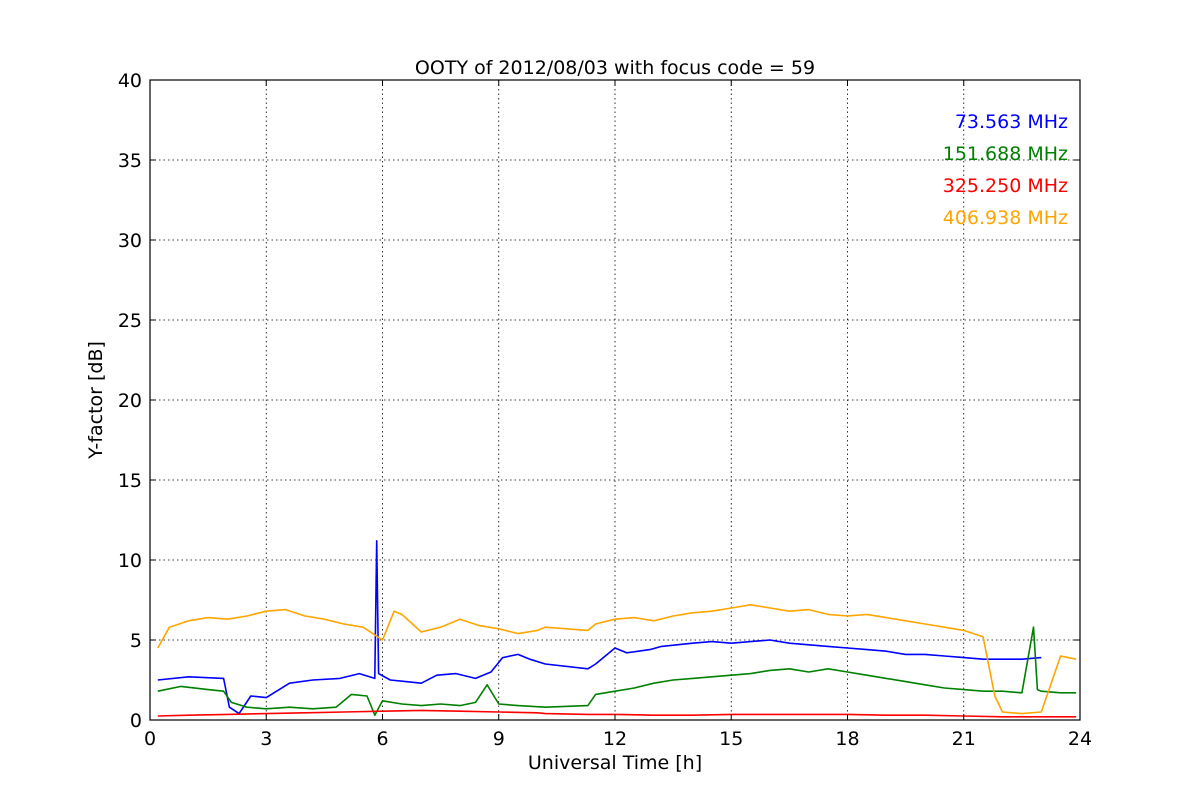  Describe the element at coordinates (1011, 122) in the screenshot. I see `legend-entry: 73.563 MHz` at that location.